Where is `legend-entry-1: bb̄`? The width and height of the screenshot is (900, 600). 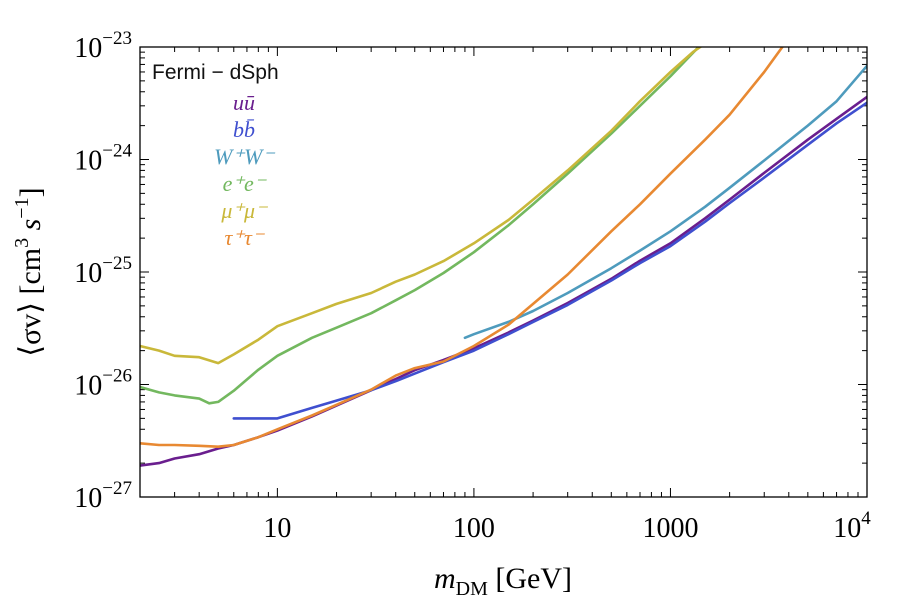
legend-entry-1: bb̄ is located at coordinates (244, 129).